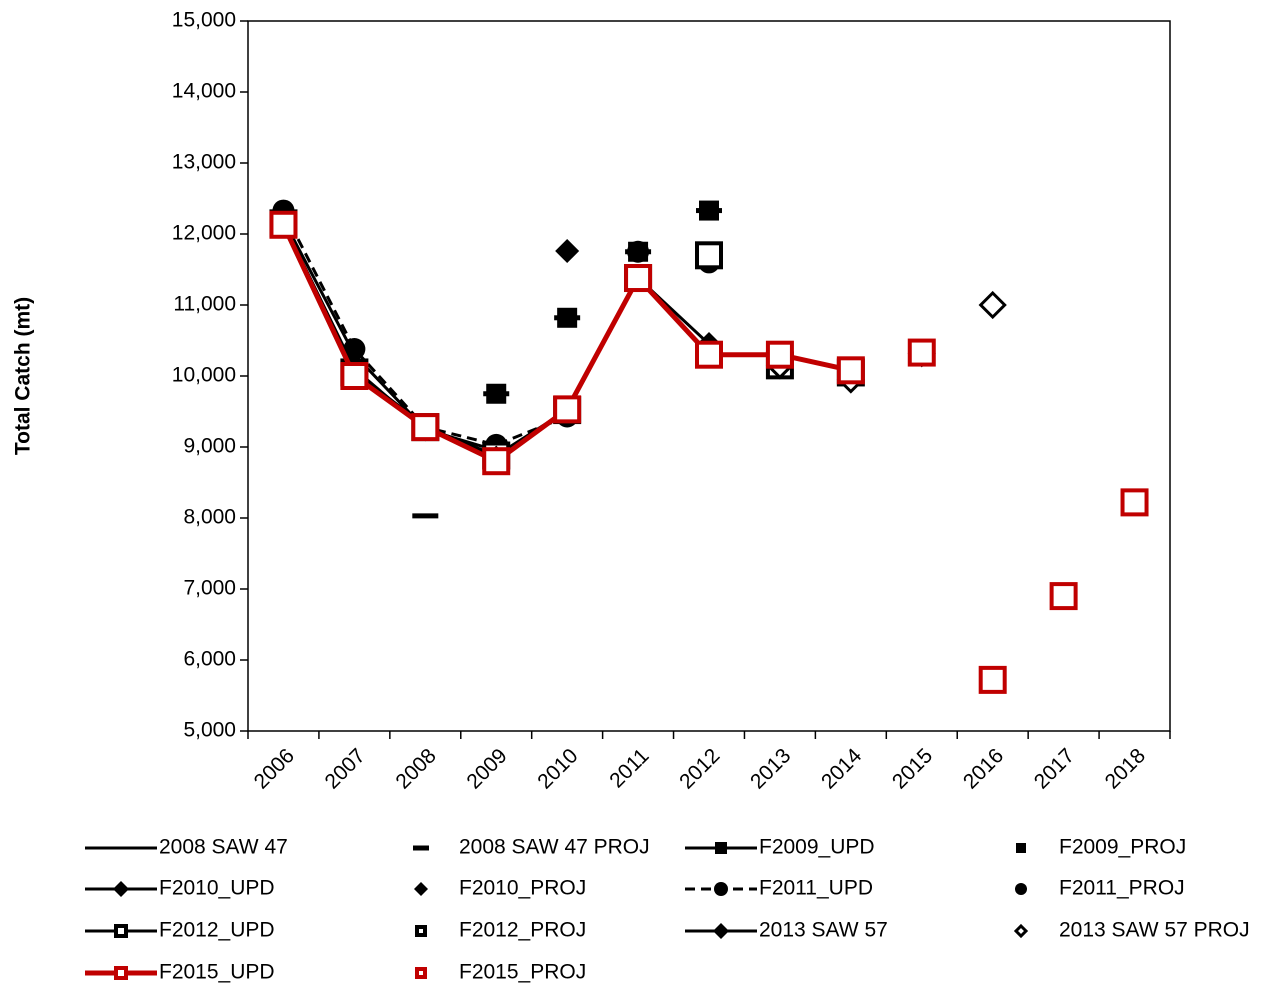  Describe the element at coordinates (823, 930) in the screenshot. I see `legend-label: 2013 SAW 57` at that location.